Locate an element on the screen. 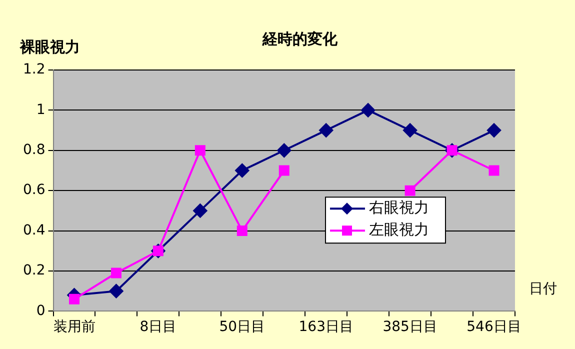 The image size is (575, 349). y-tick-label: 0 is located at coordinates (41, 310).